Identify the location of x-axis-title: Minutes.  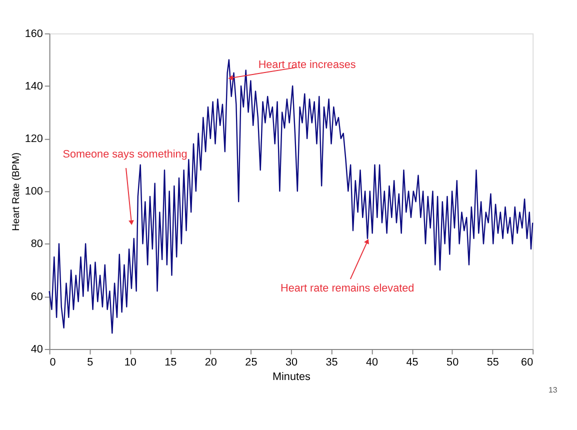
(291, 377).